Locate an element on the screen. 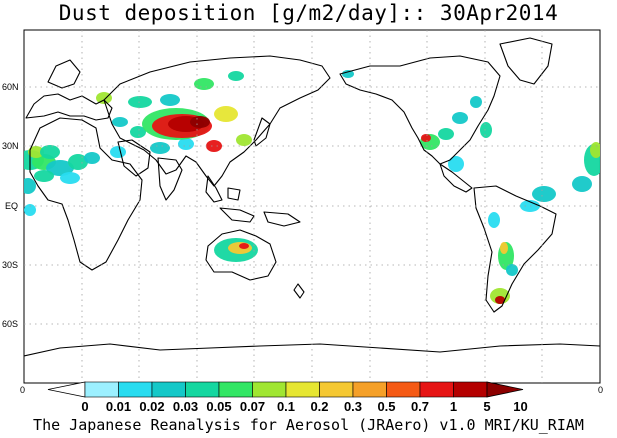  colorbar-arrow-high is located at coordinates (505, 389).